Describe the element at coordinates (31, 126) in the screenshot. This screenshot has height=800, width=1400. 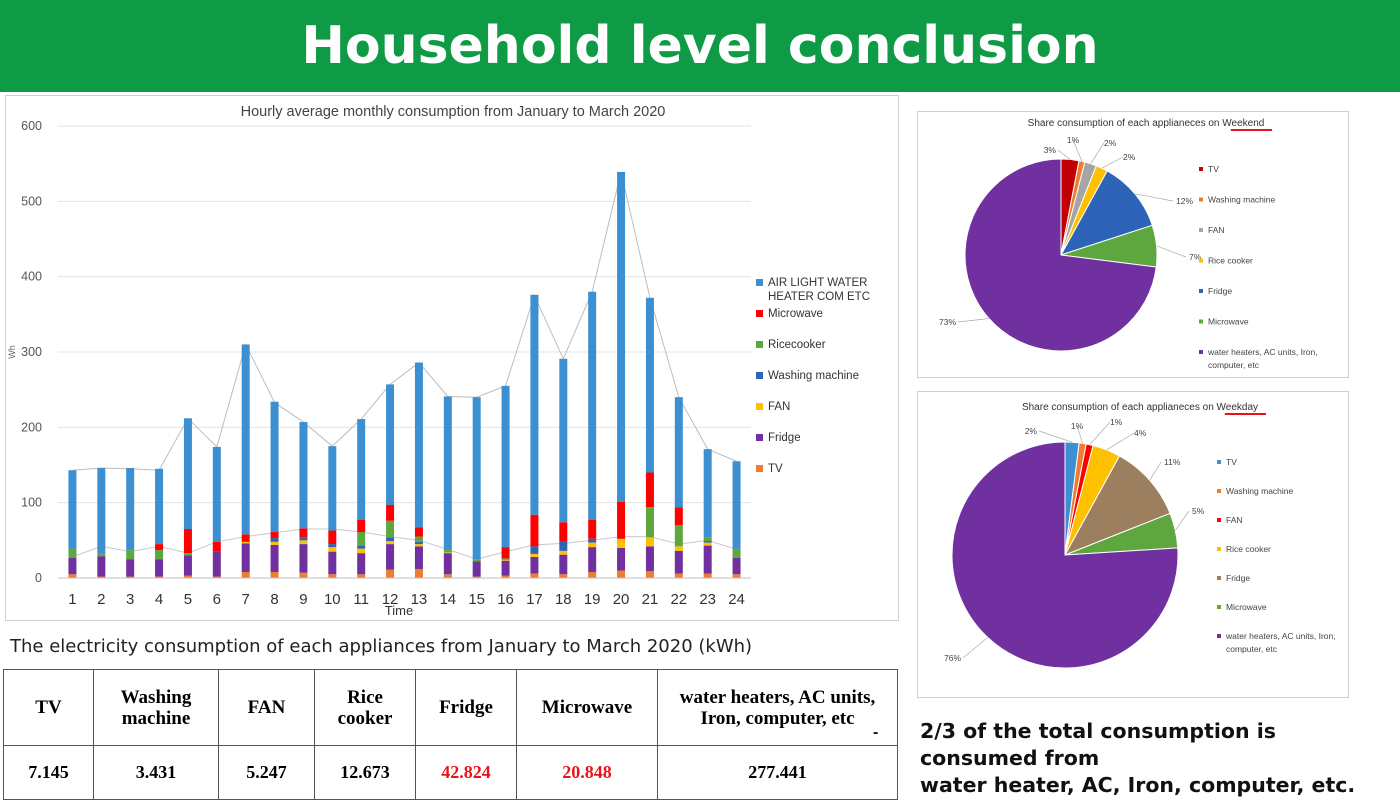
I see `y-tick-label: 600` at that location.